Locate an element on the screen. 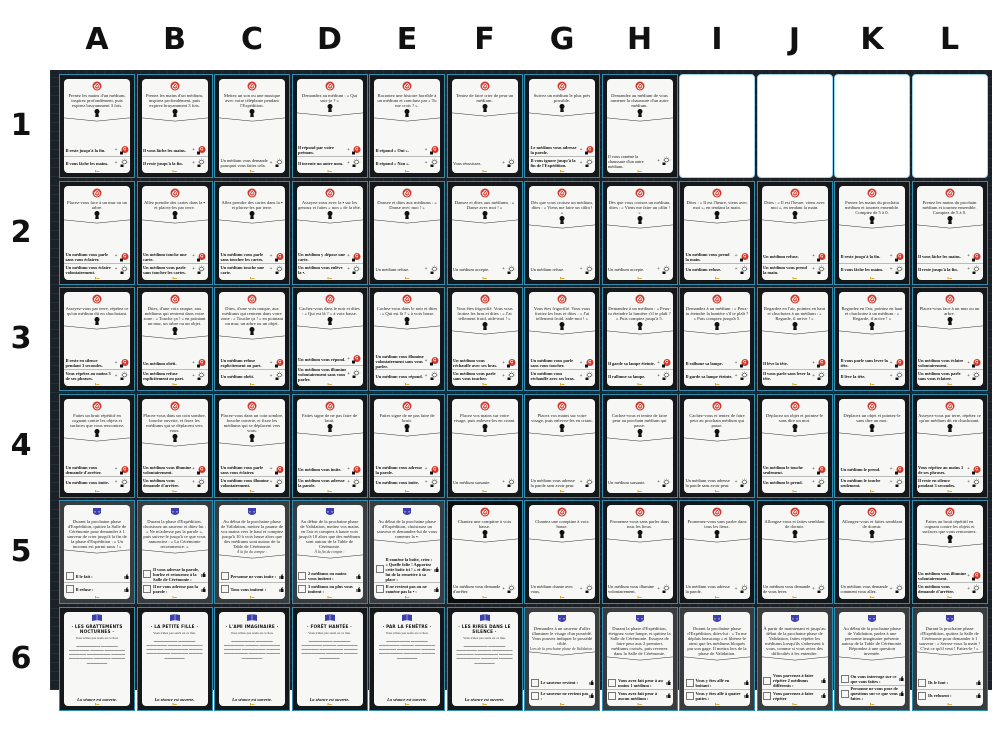 The image size is (1000, 750). mask-icon is located at coordinates (174, 511).